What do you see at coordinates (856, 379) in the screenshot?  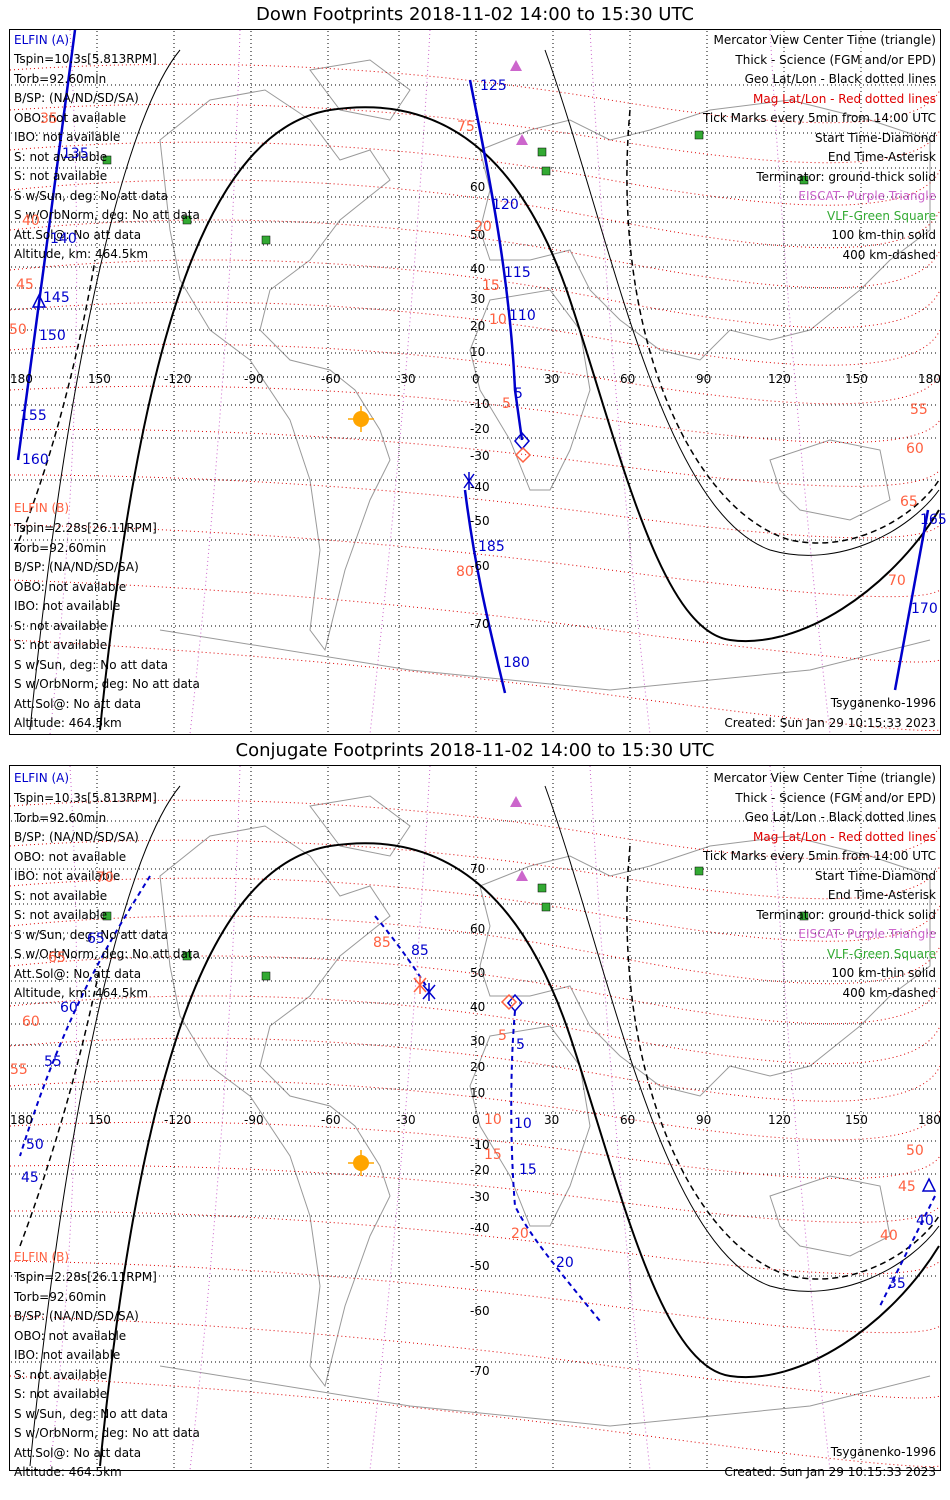 I see `lon-label: 150` at bounding box center [856, 379].